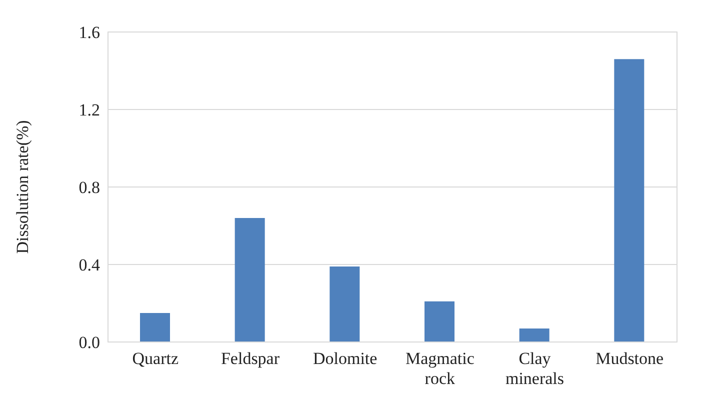 The height and width of the screenshot is (415, 706). What do you see at coordinates (89, 265) in the screenshot?
I see `y-tick-label: 0.4` at bounding box center [89, 265].